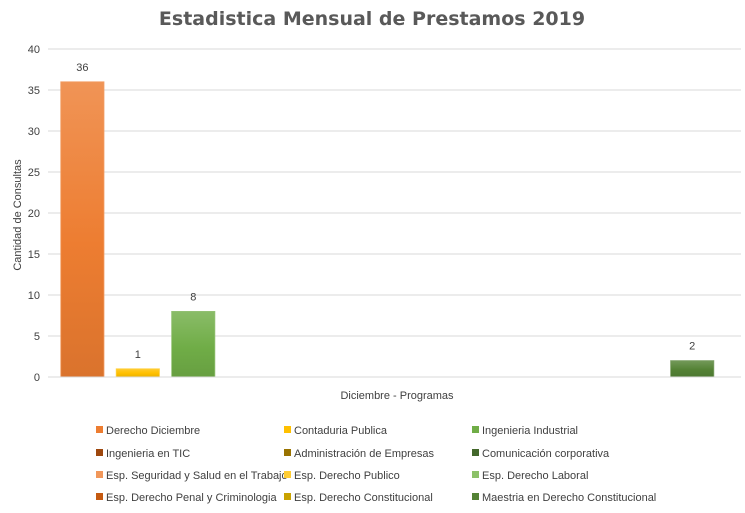 The width and height of the screenshot is (745, 513). Describe the element at coordinates (364, 454) in the screenshot. I see `legend-label: Administración de Empresas` at that location.